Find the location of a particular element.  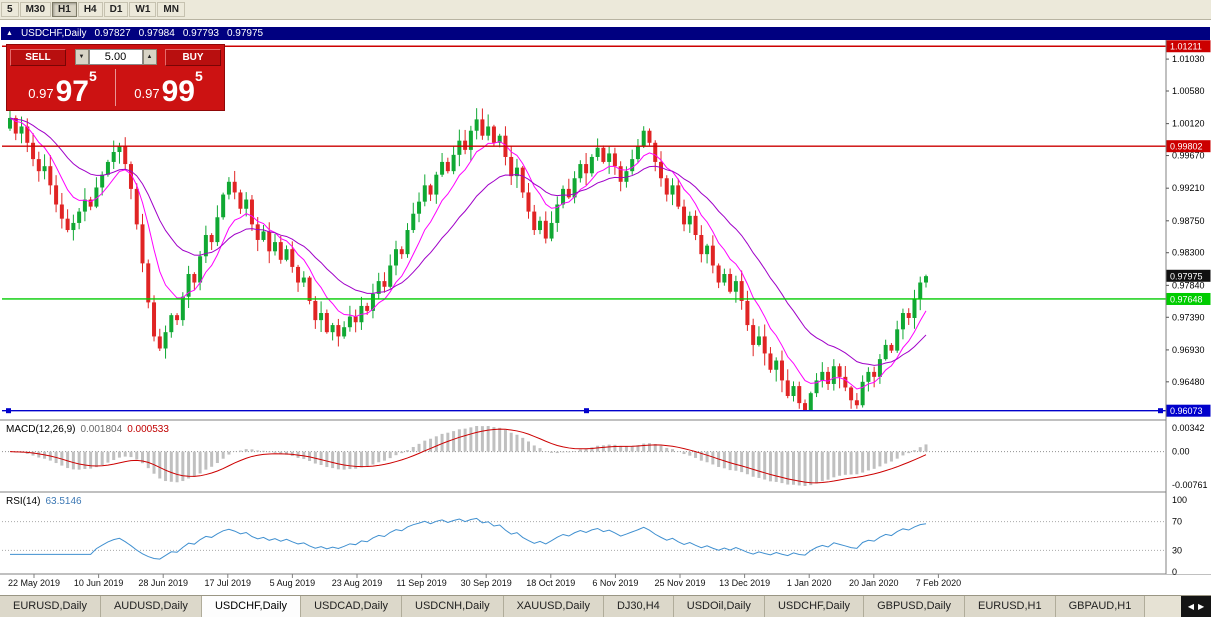

chart-tab-audusd-daily: AUDUSD,Daily is located at coordinates (151, 606).